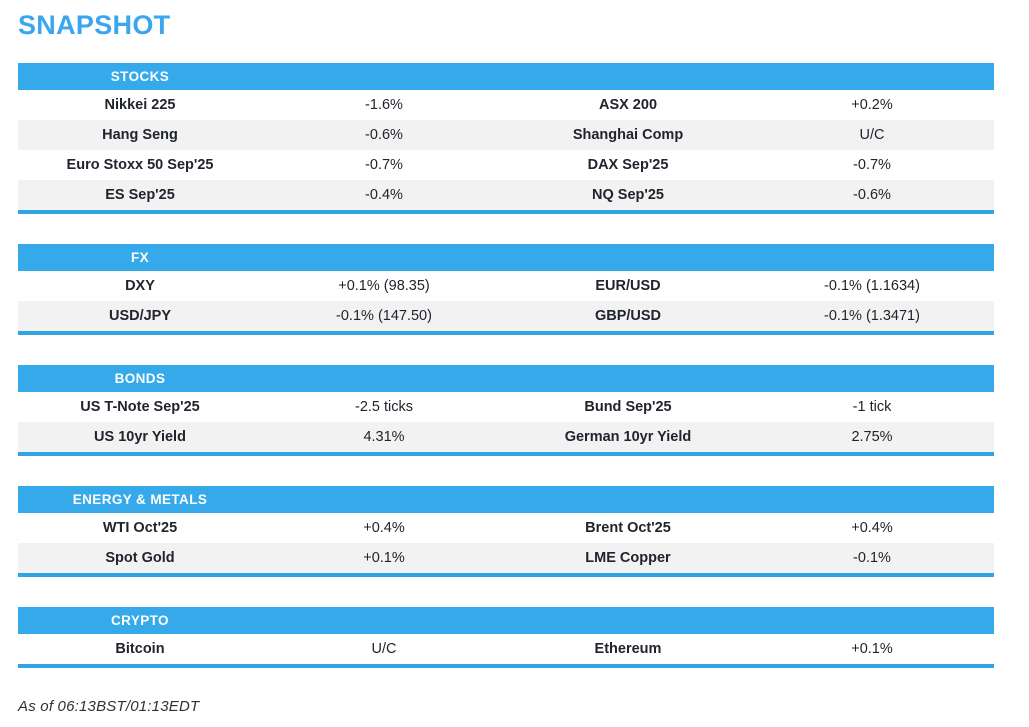 The image size is (1029, 727). What do you see at coordinates (506, 528) in the screenshot?
I see `table-row: WTI Oct'25 +0.4% Brent Oct'25 +0.4%` at bounding box center [506, 528].